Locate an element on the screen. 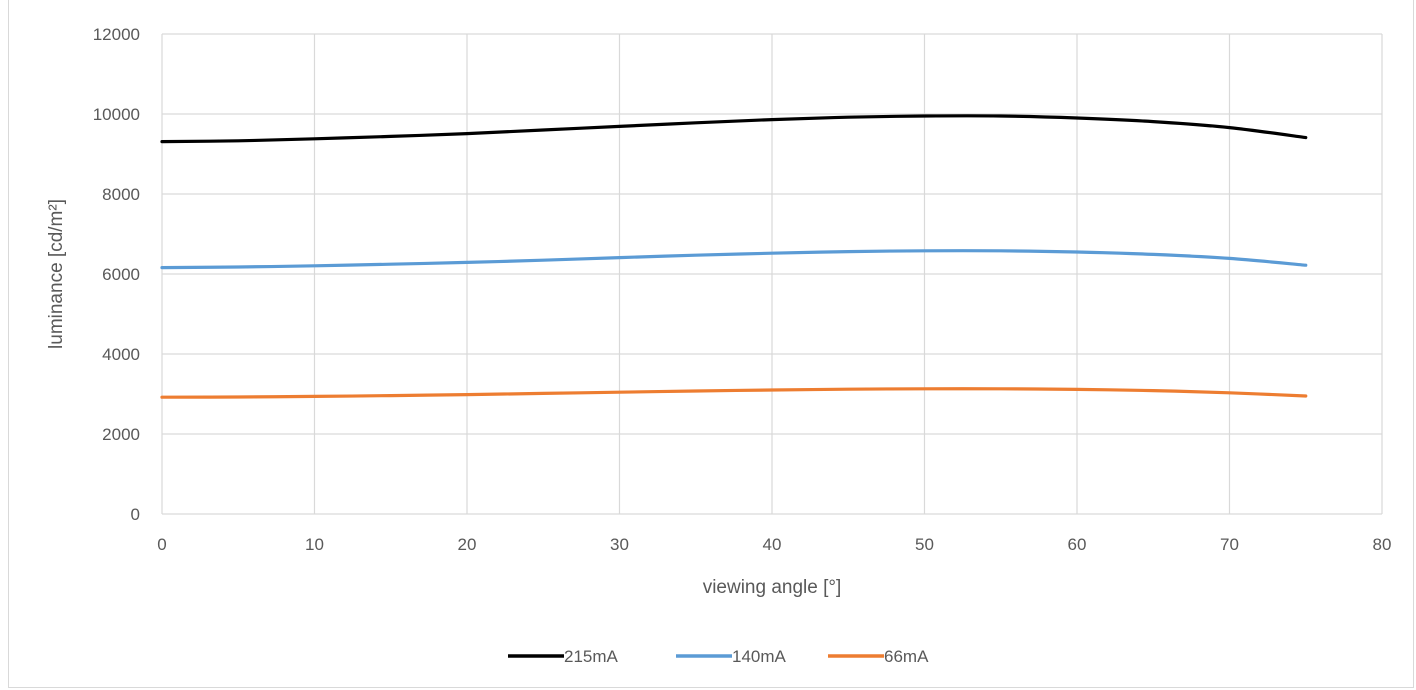 The width and height of the screenshot is (1416, 690). x-tick-label: 0 is located at coordinates (161, 544).